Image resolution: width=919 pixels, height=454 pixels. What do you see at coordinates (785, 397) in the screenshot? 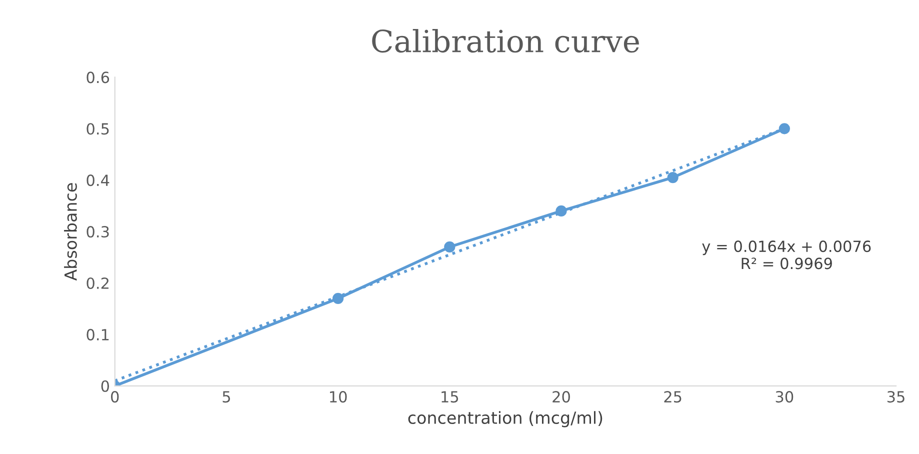
I see `x-tick-label: 30` at bounding box center [785, 397].